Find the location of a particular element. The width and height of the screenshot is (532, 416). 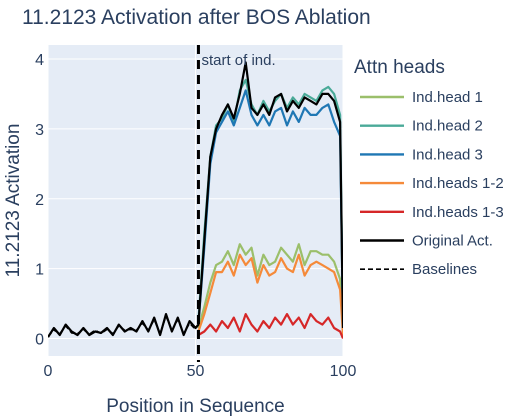

legend-item-ind-heads-1-3: Ind.heads 1-3 is located at coordinates (432, 212).